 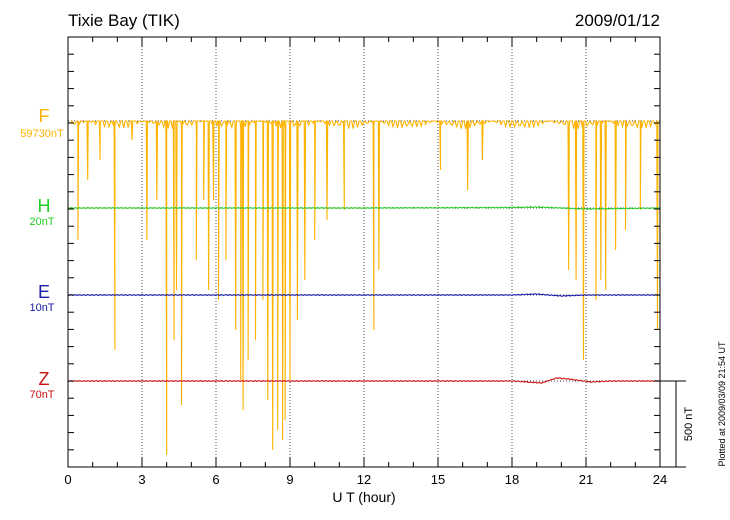 What do you see at coordinates (41, 308) in the screenshot?
I see `series-baseline-E: 10nT` at bounding box center [41, 308].